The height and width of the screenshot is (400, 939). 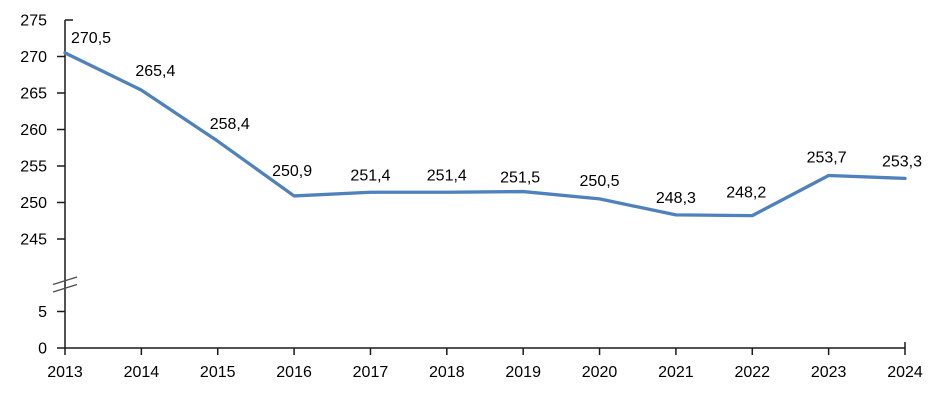 I want to click on x-axis-tick-label: 2015, so click(x=218, y=372).